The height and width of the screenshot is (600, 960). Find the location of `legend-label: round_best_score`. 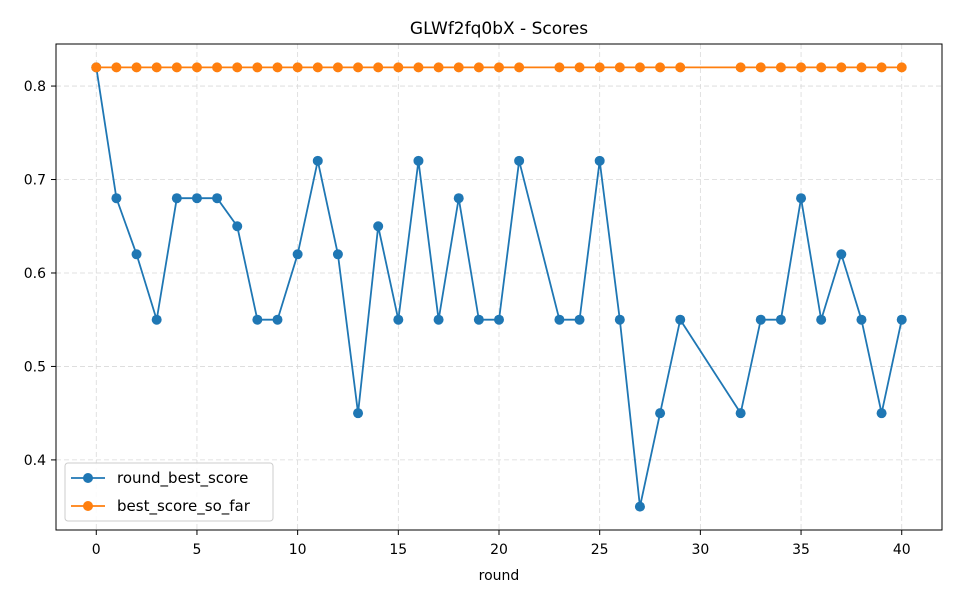

legend-label: round_best_score is located at coordinates (182, 478).